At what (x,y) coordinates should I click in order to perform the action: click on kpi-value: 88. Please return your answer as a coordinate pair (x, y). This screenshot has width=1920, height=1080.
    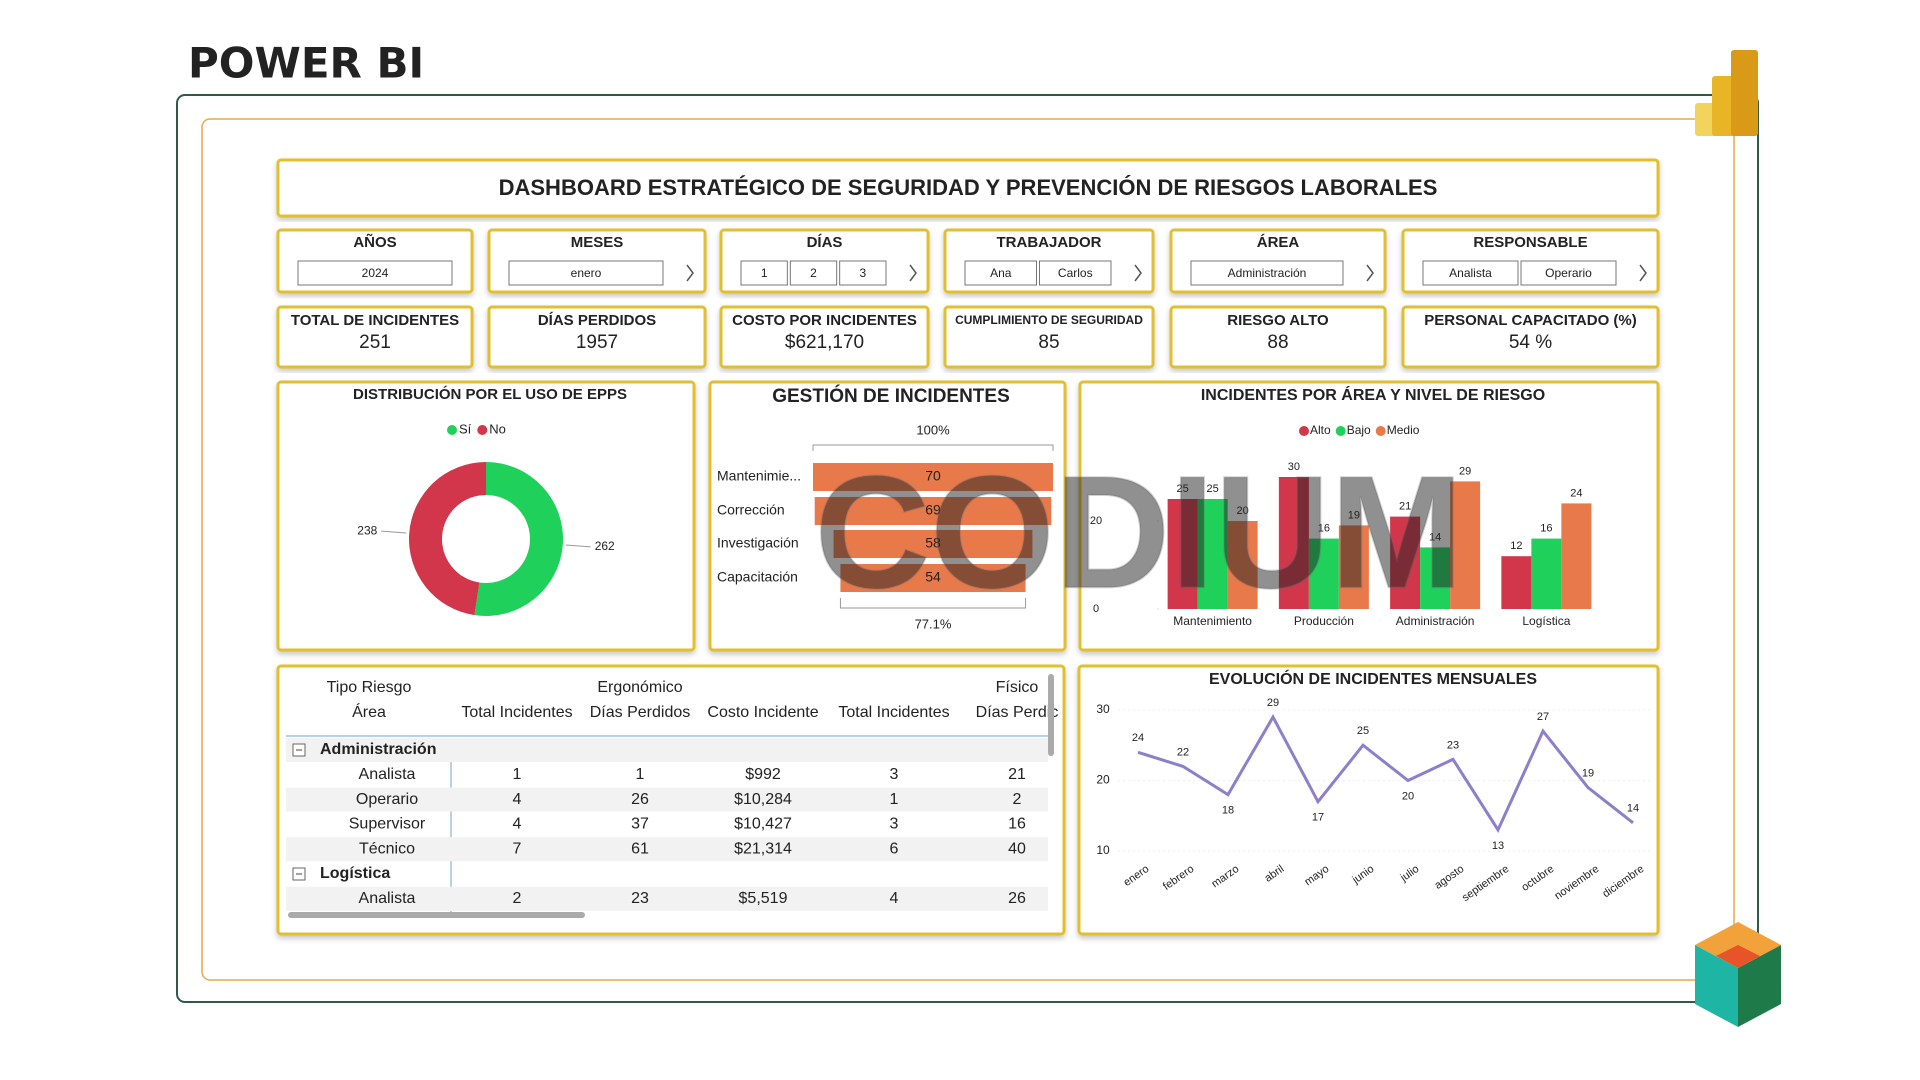
    Looking at the image, I should click on (1277, 342).